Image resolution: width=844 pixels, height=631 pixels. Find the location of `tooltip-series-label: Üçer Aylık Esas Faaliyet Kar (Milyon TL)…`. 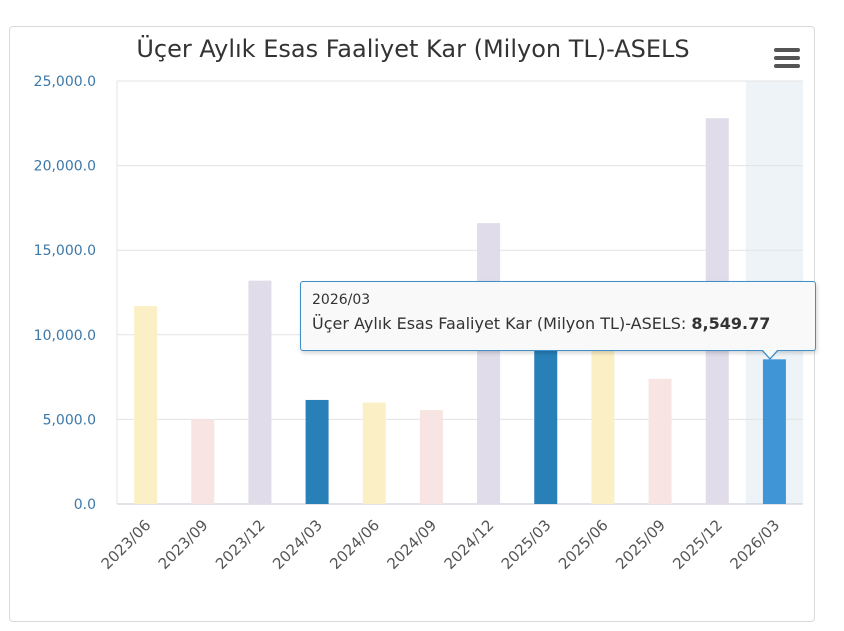

tooltip-series-label: Üçer Aylık Esas Faaliyet Kar (Milyon TL)… is located at coordinates (499, 323).